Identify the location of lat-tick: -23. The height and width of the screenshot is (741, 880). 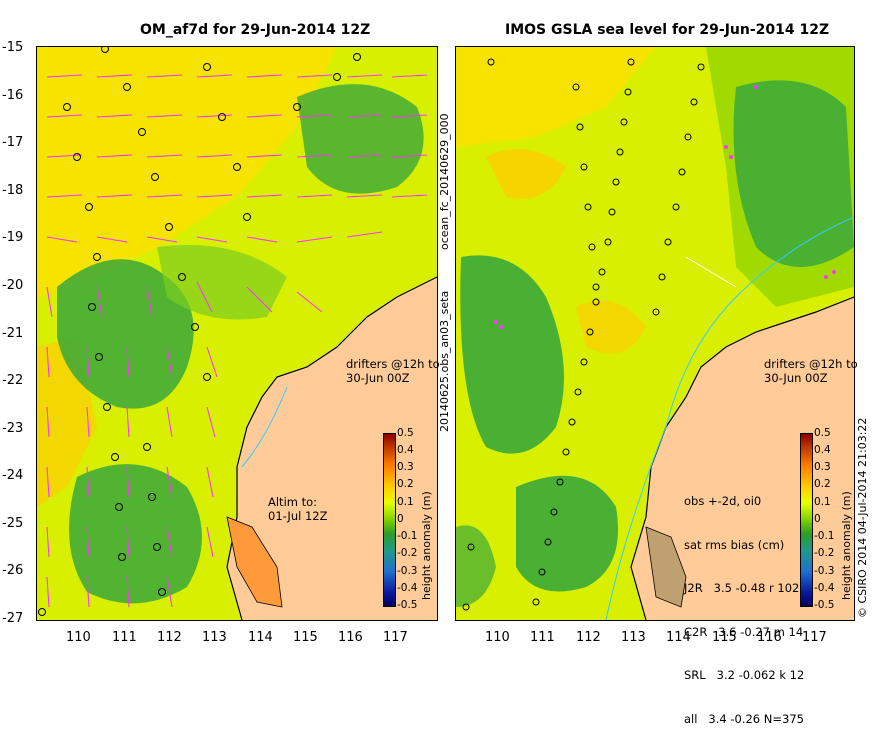
(13, 428).